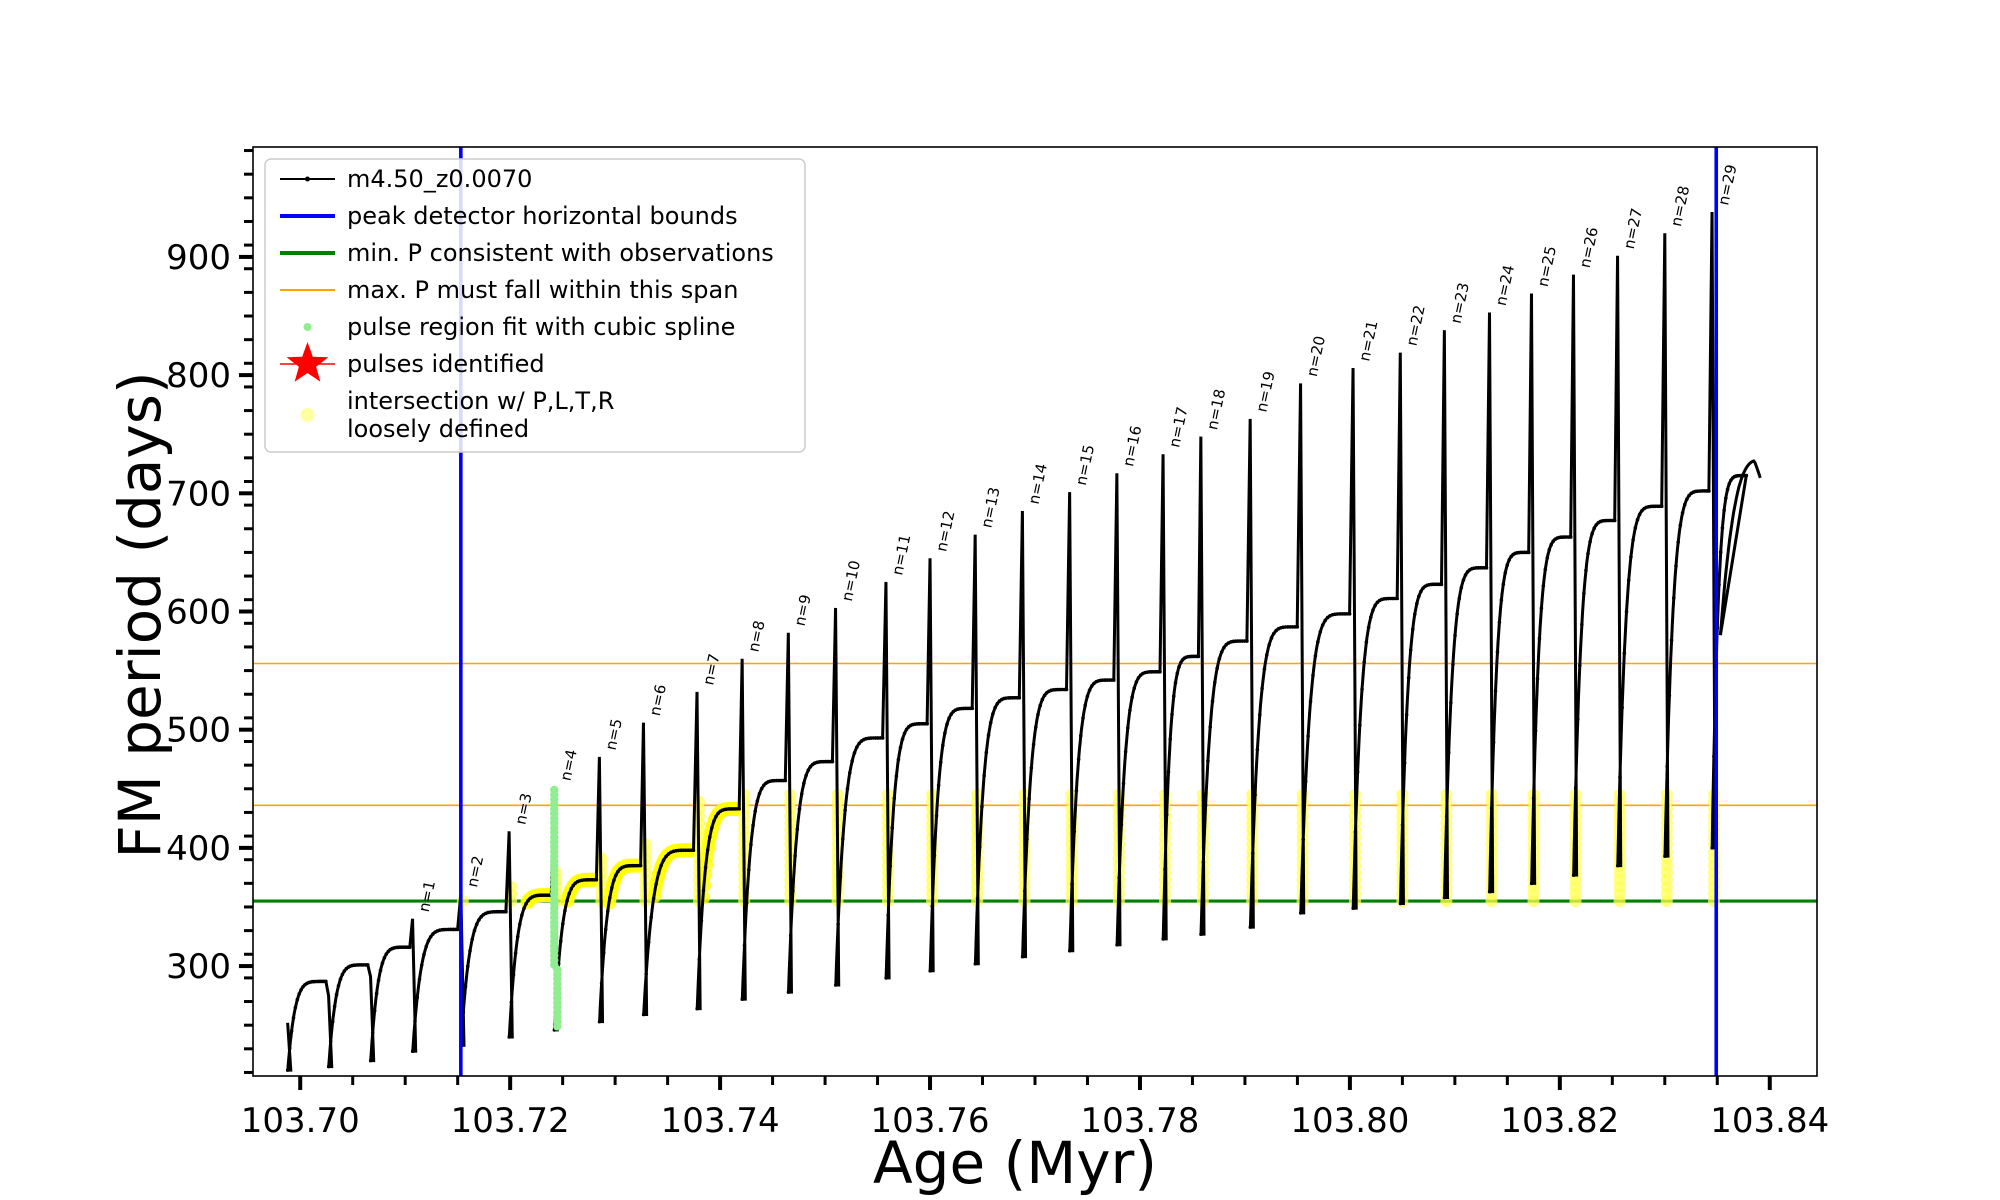 The width and height of the screenshot is (2000, 1200). What do you see at coordinates (140, 614) in the screenshot?
I see `y-axis-title: FM period (days)` at bounding box center [140, 614].